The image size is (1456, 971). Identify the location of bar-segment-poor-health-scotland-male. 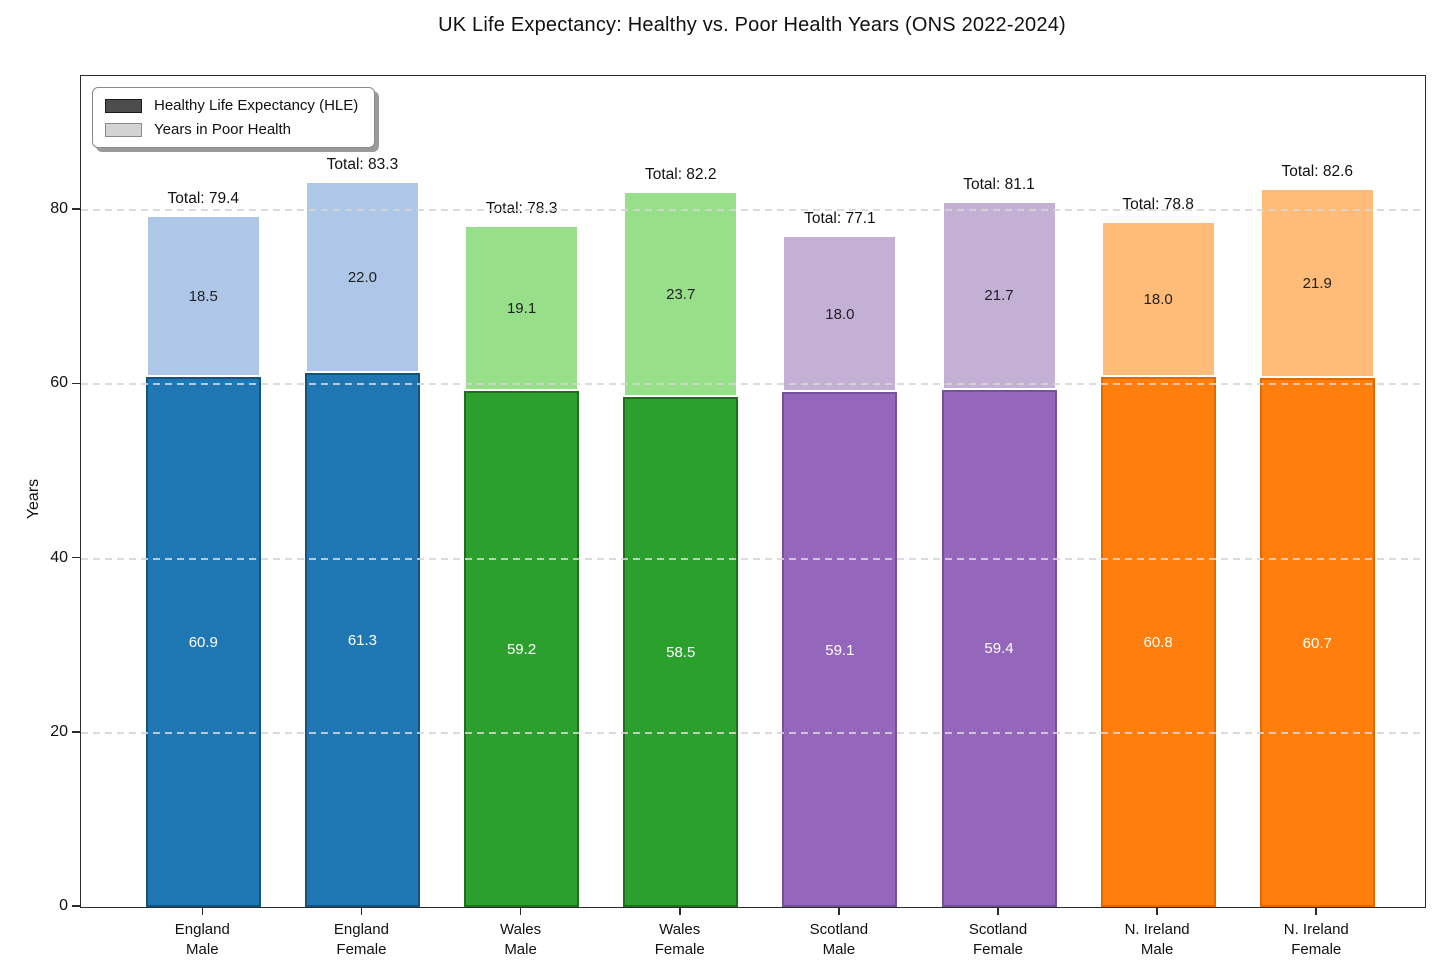
(840, 314).